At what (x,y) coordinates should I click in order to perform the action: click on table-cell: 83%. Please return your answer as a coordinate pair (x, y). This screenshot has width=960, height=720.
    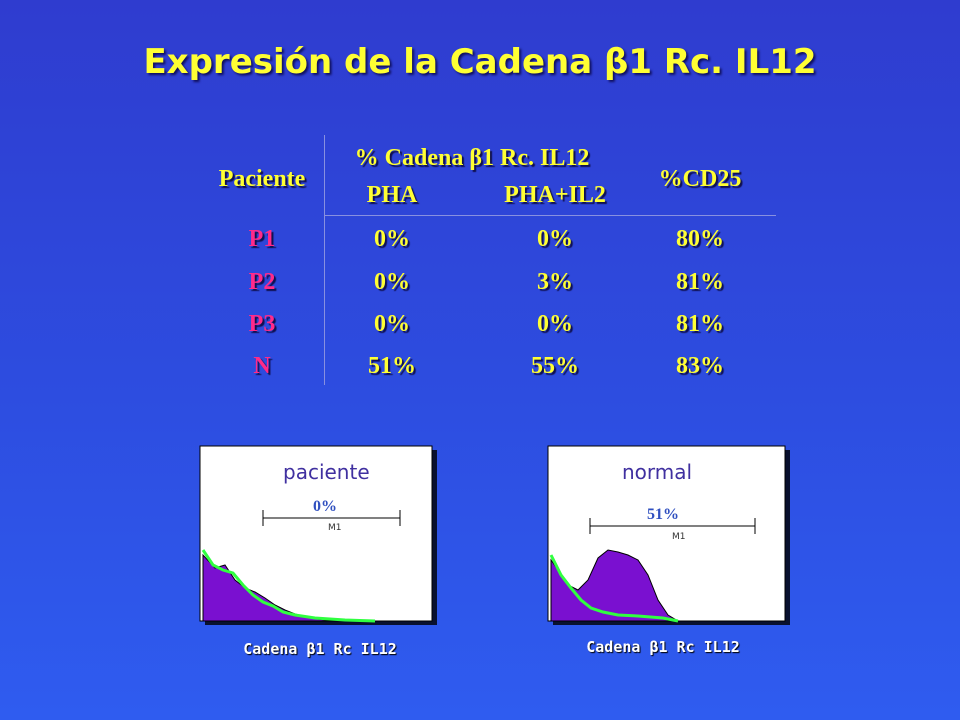
    Looking at the image, I should click on (700, 366).